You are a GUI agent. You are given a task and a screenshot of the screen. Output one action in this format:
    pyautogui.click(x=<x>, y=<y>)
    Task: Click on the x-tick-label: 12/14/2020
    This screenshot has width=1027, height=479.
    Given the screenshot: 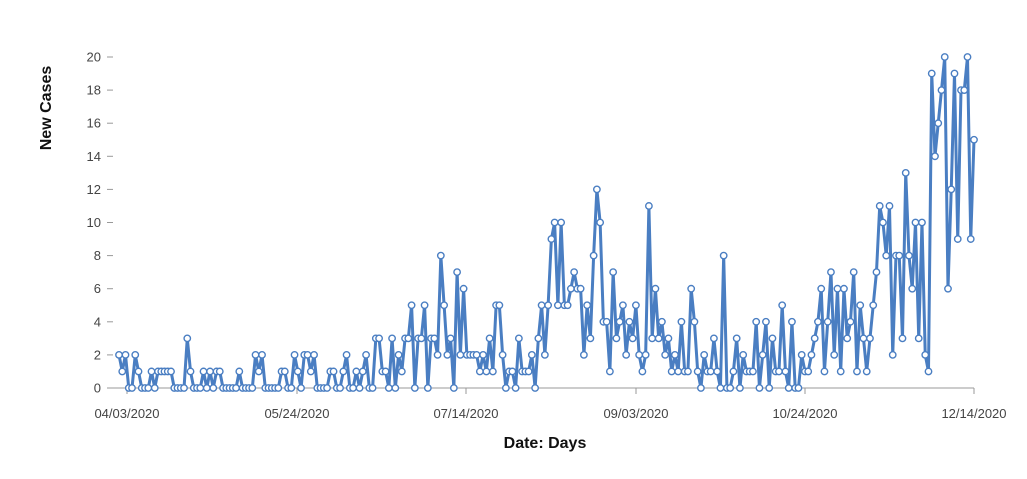 What is the action you would take?
    pyautogui.click(x=973, y=413)
    